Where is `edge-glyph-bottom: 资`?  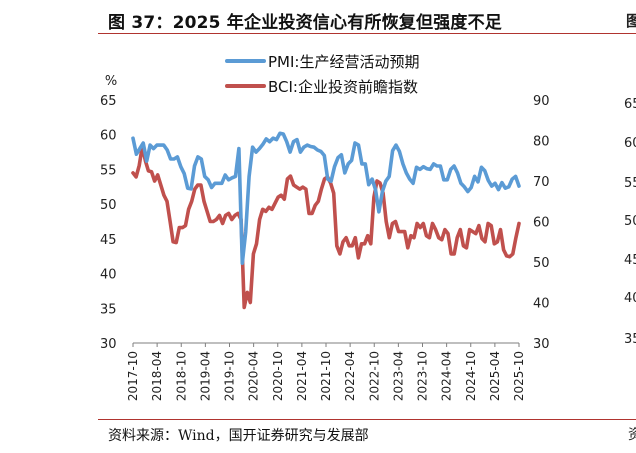 edge-glyph-bottom: 资 is located at coordinates (632, 435).